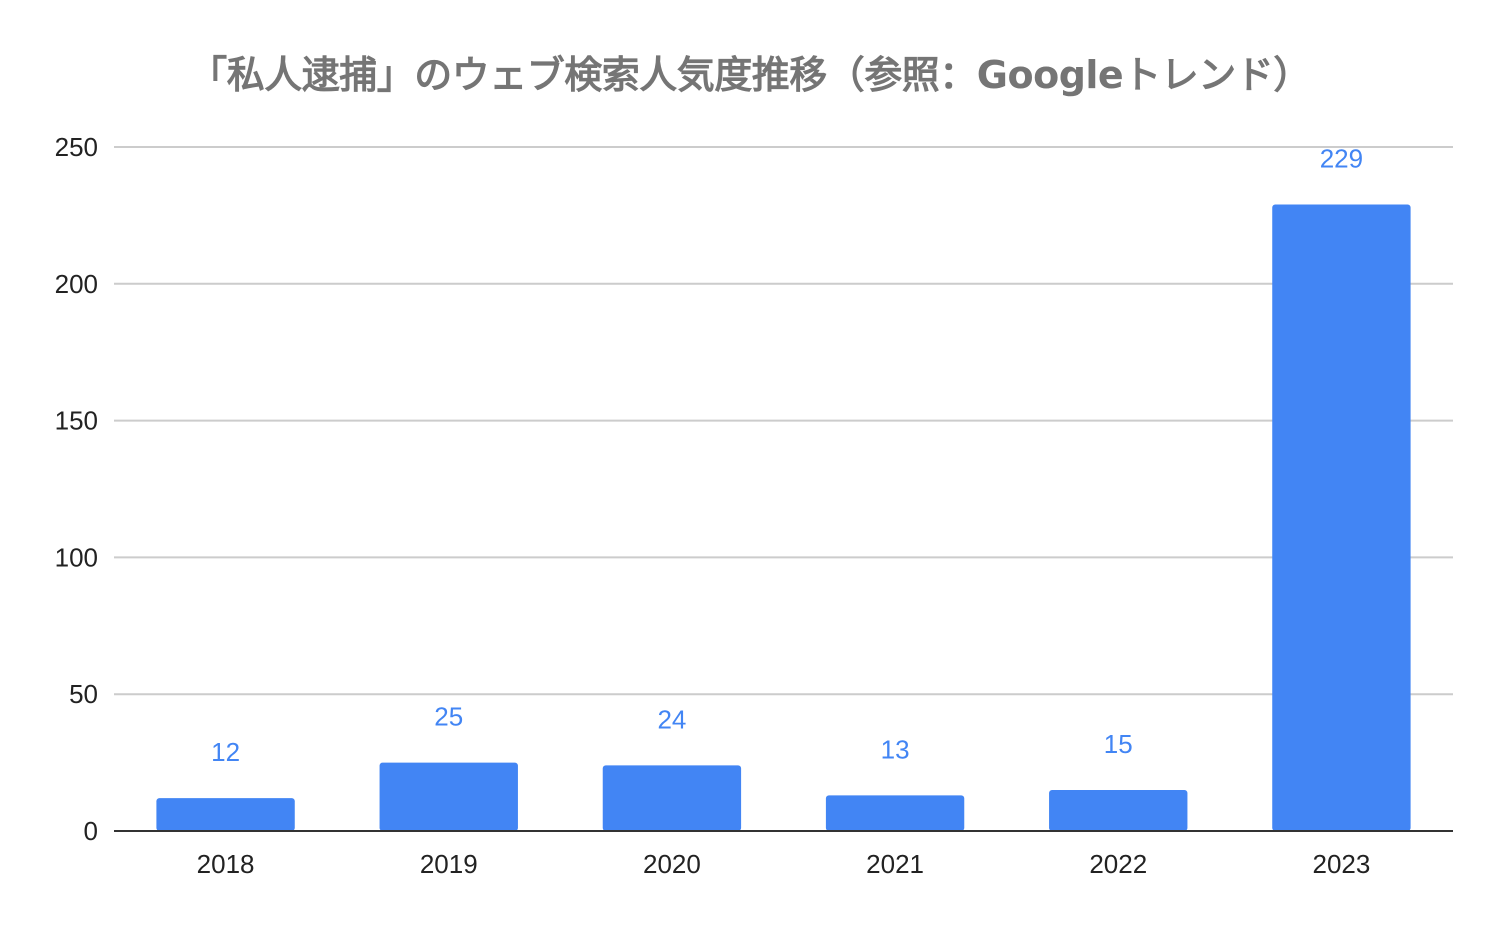 The height and width of the screenshot is (928, 1500). Describe the element at coordinates (1341, 158) in the screenshot. I see `data-label-2023: 229` at that location.